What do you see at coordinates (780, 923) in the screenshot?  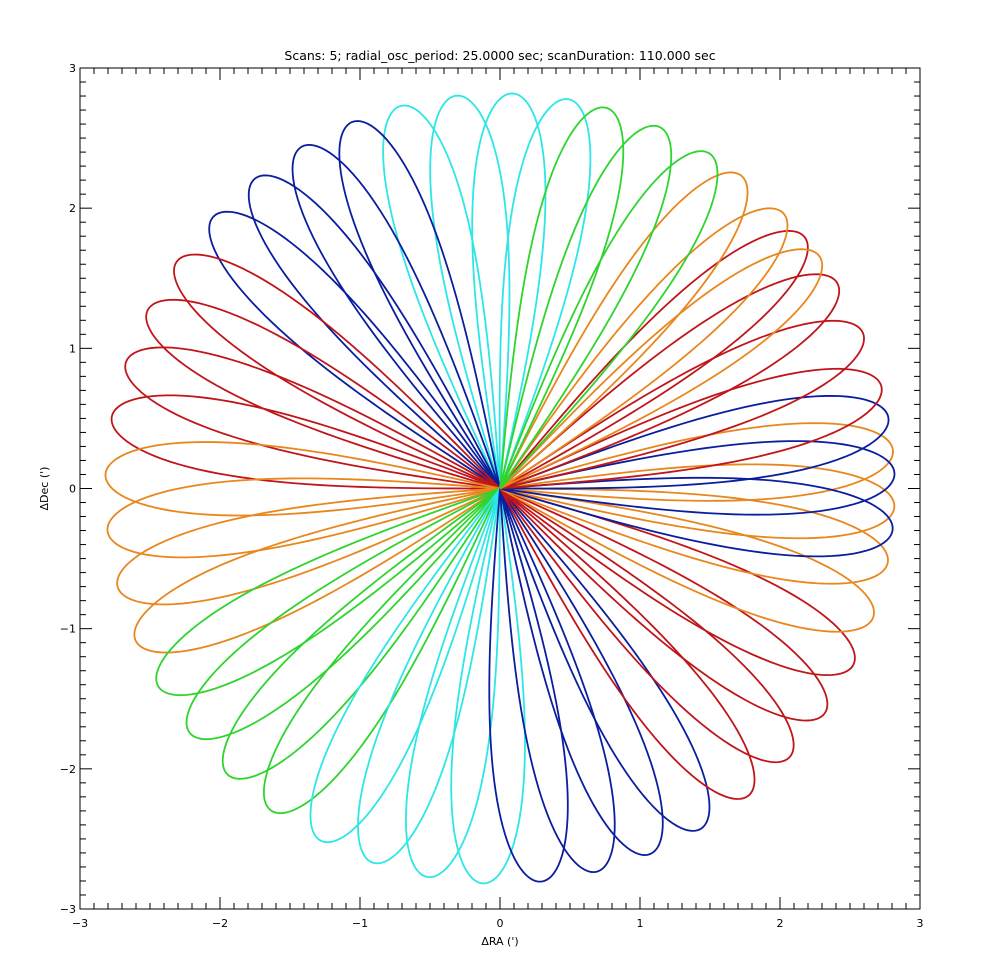 I see `x-tick-label: 2` at bounding box center [780, 923].